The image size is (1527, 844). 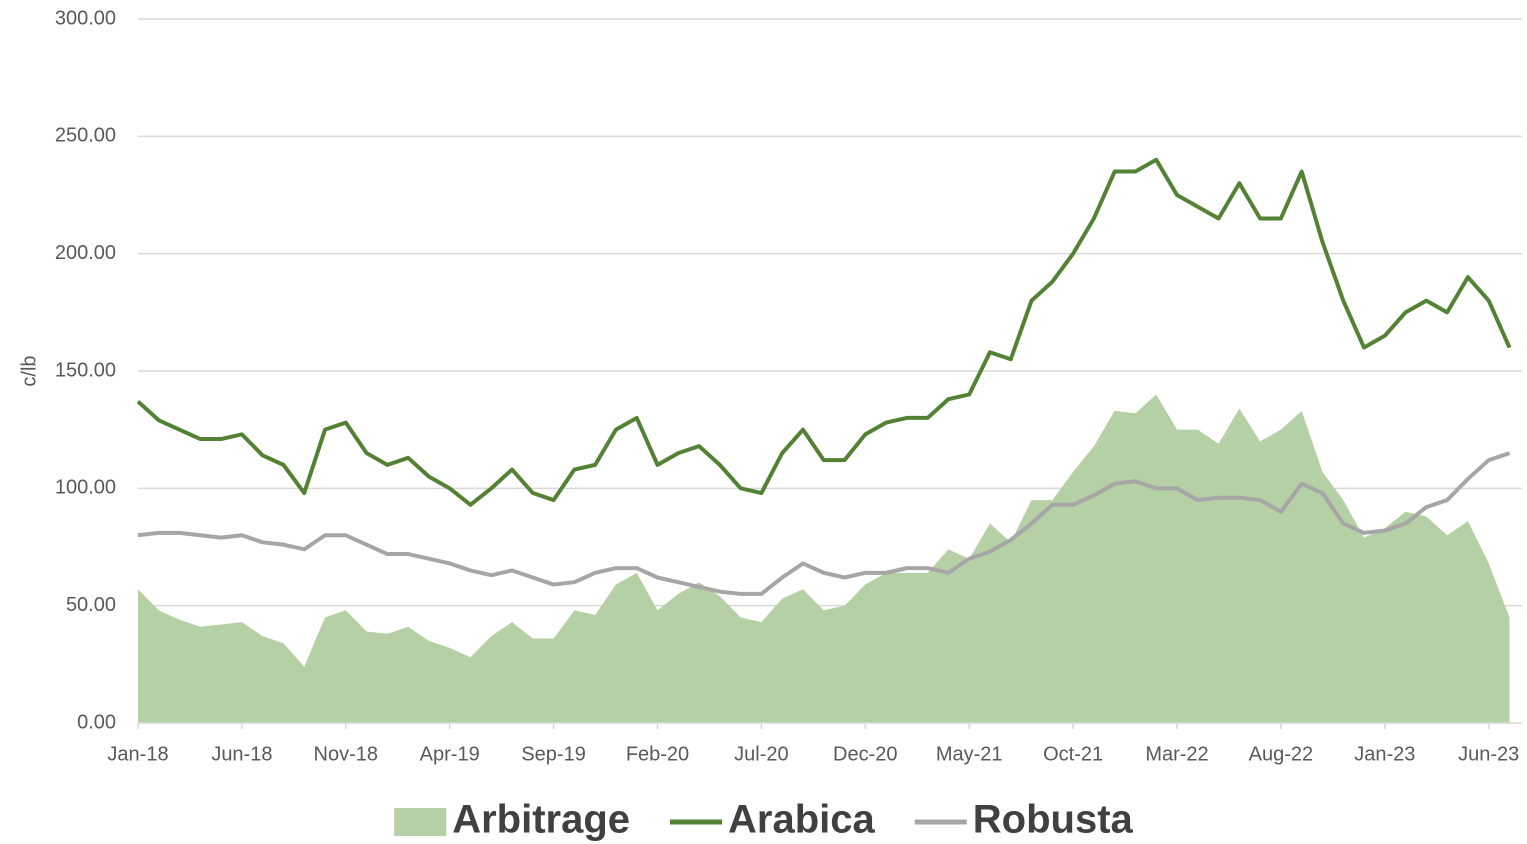 What do you see at coordinates (1488, 754) in the screenshot?
I see `x-tick-label: Jun-23` at bounding box center [1488, 754].